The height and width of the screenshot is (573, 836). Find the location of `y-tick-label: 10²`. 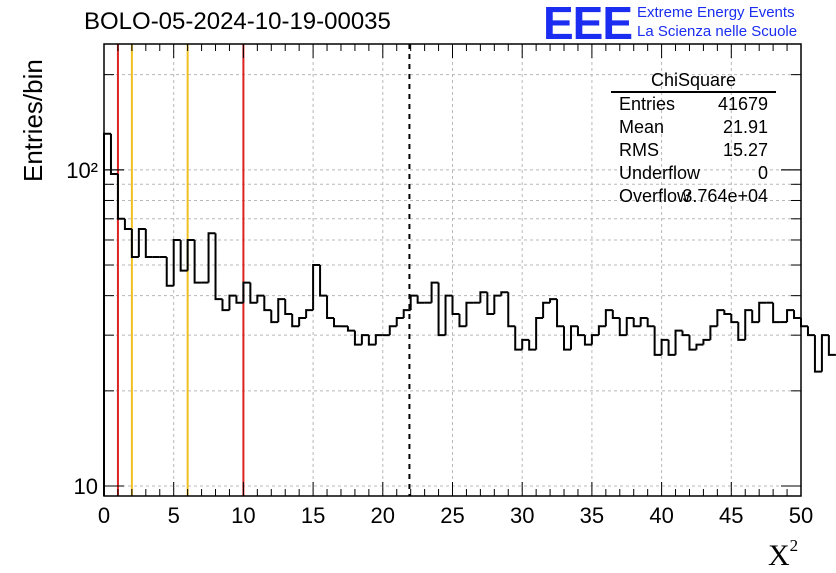

y-tick-label: 10² is located at coordinates (82, 170).